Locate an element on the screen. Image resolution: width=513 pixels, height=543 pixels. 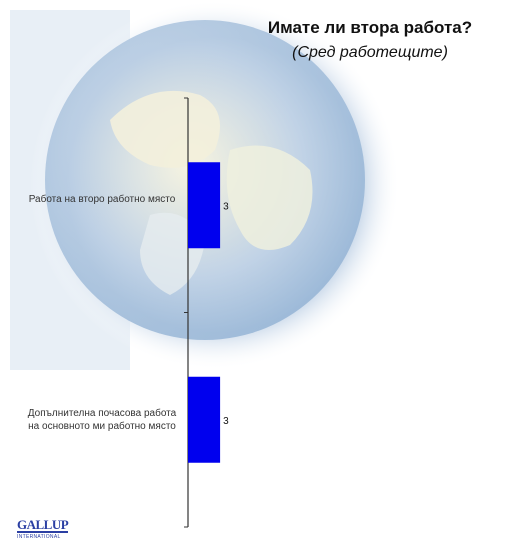
value-label-2: 3 is located at coordinates (226, 421).